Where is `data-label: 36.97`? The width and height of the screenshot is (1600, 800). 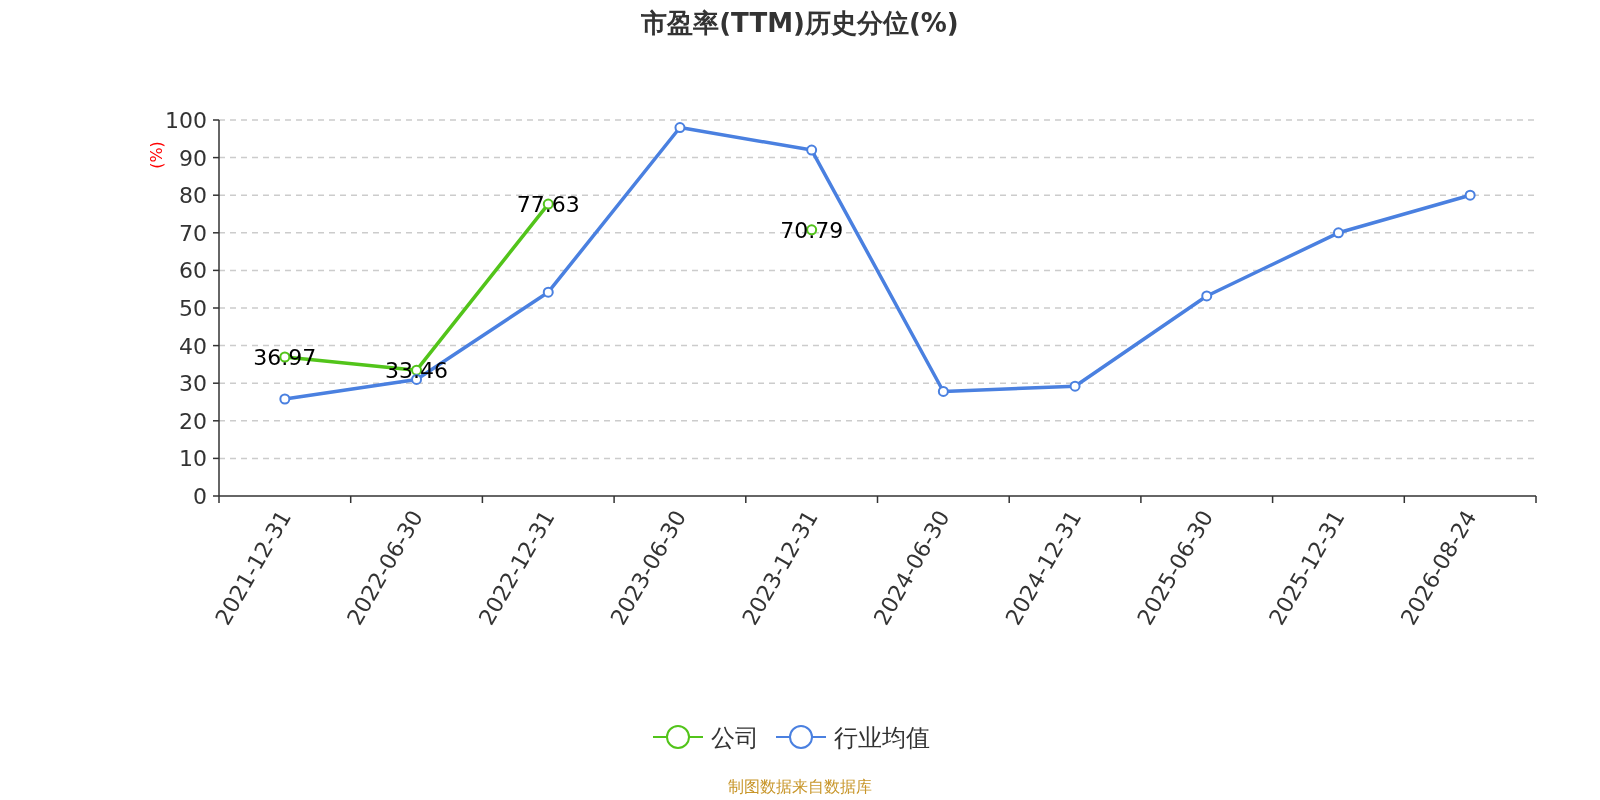
data-label: 36.97 is located at coordinates (285, 357).